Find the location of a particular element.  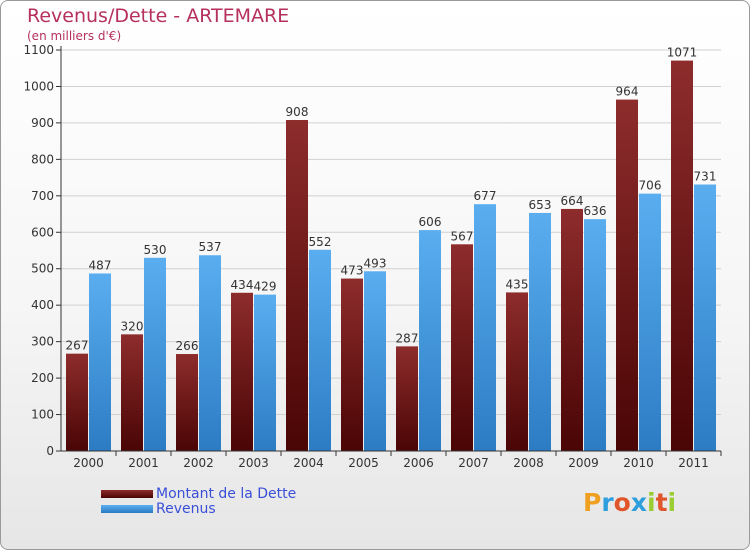

data-label-debt: 266 is located at coordinates (187, 346).